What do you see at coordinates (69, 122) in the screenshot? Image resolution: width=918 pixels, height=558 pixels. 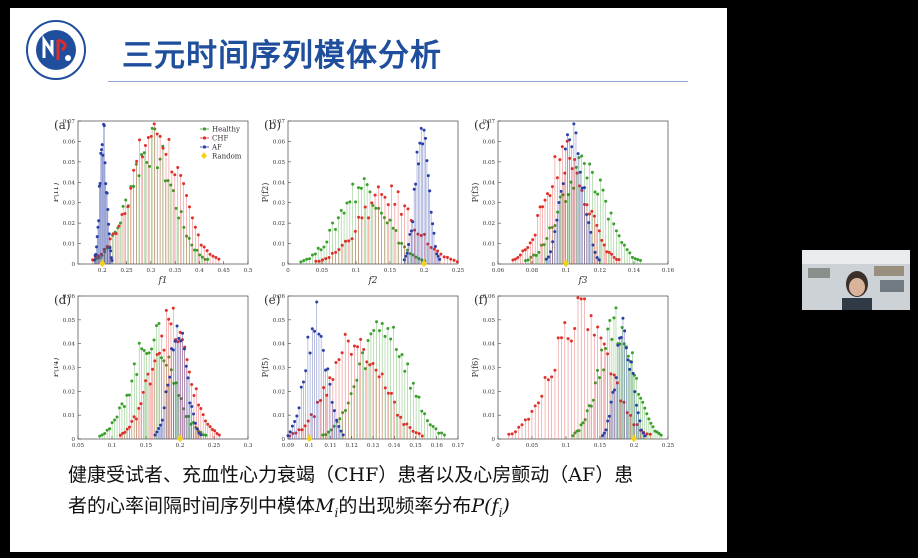 I see `y-tick-label: 0.07` at bounding box center [69, 122].